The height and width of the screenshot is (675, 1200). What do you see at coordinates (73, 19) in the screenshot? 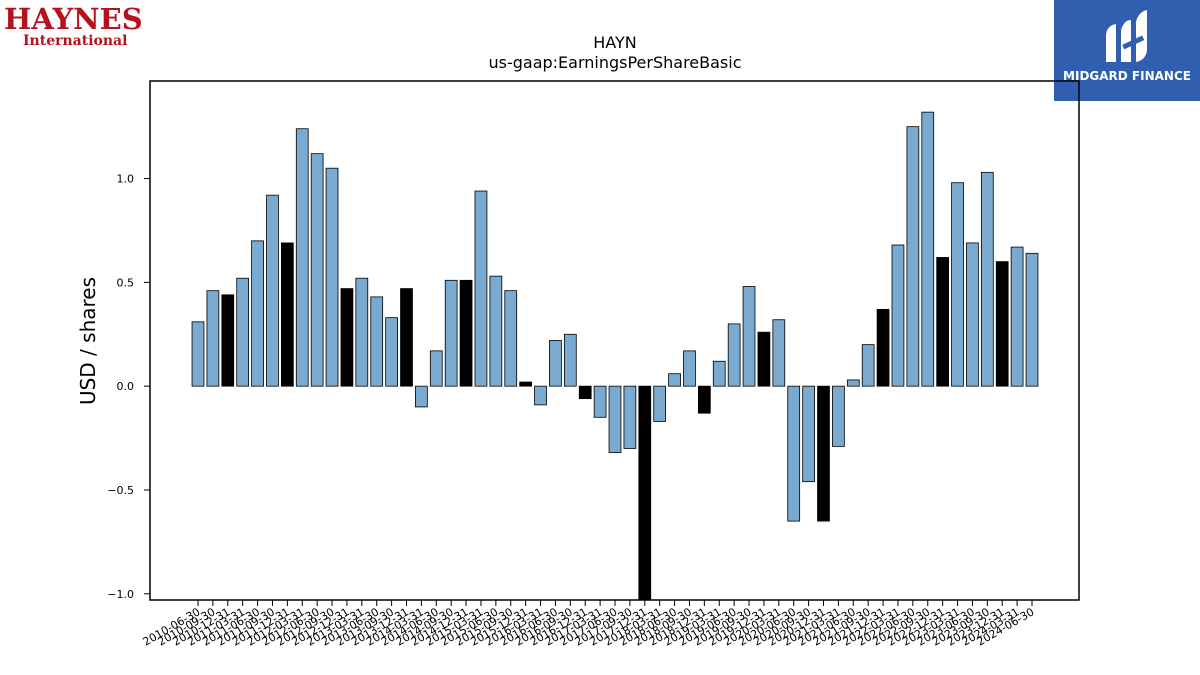
I see `haynes-logo-line1: HAYNES` at bounding box center [73, 19].